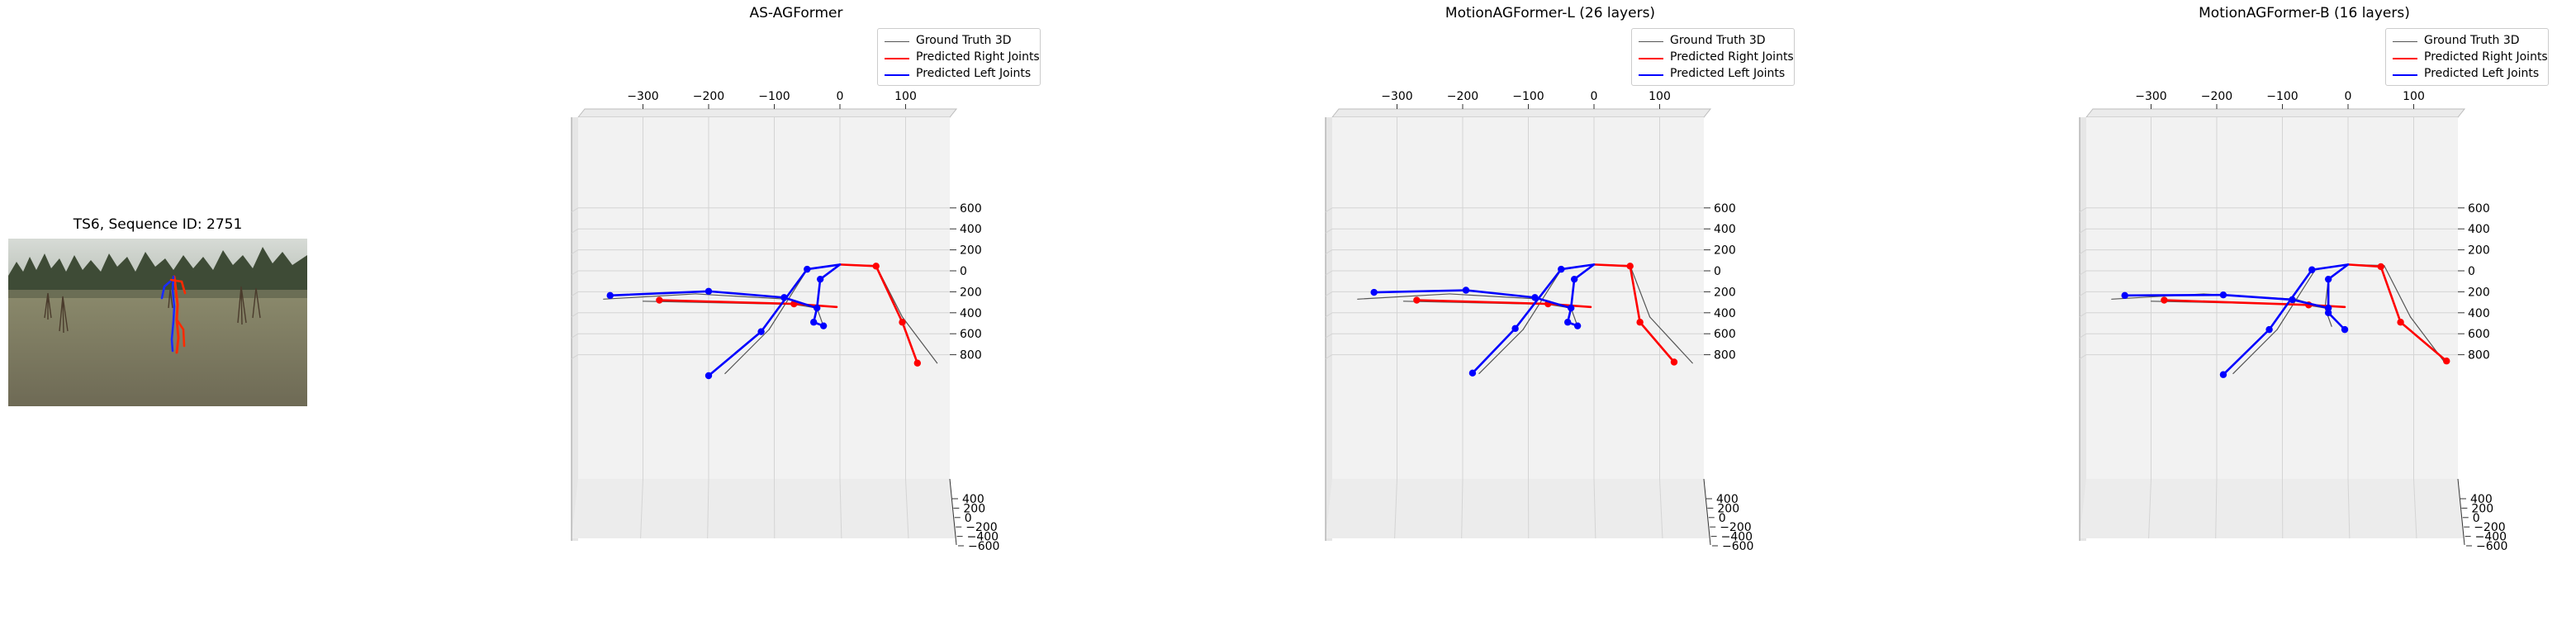 This screenshot has height=630, width=2576. I want to click on legend-swatch, so click(1651, 75).